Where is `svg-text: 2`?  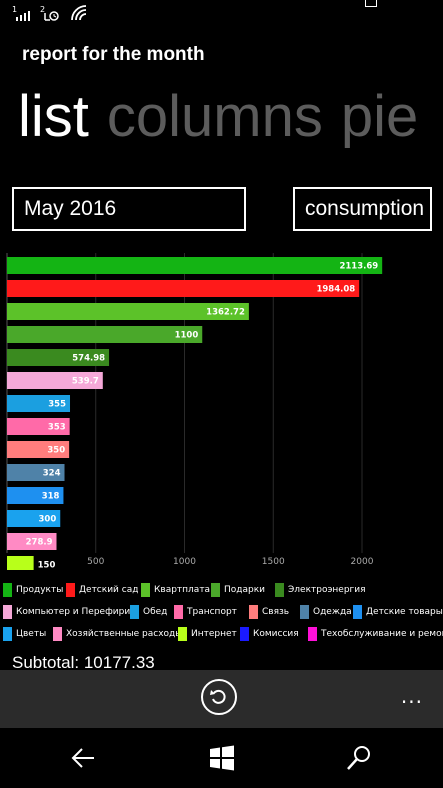 svg-text: 2 is located at coordinates (42, 9).